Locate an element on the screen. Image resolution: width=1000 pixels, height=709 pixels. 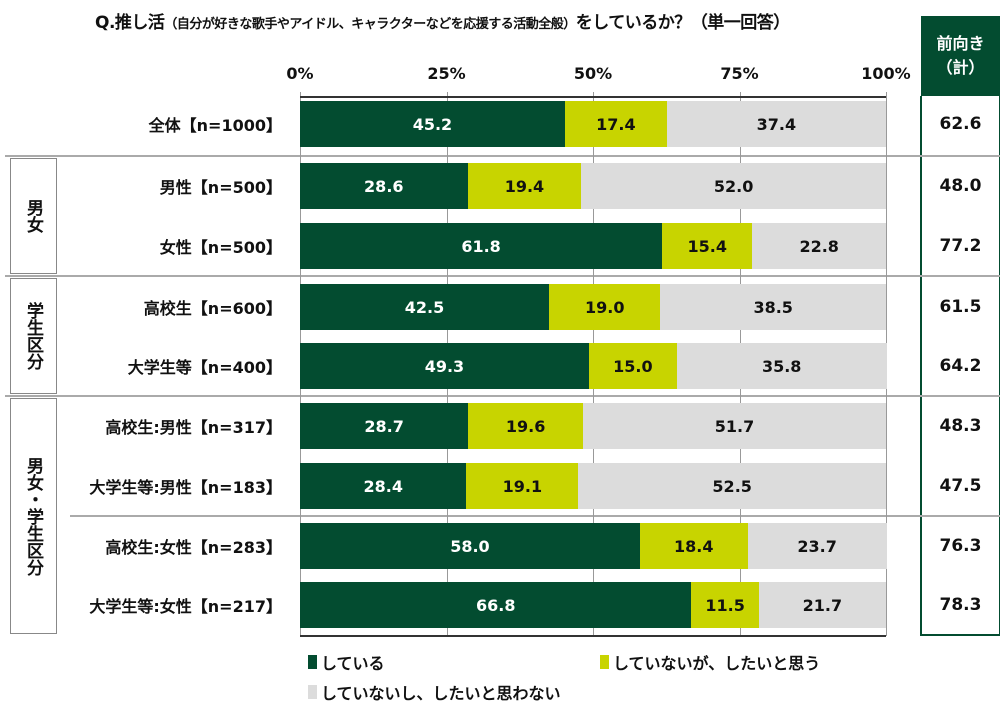
x-tick-label: 25% is located at coordinates (446, 73).